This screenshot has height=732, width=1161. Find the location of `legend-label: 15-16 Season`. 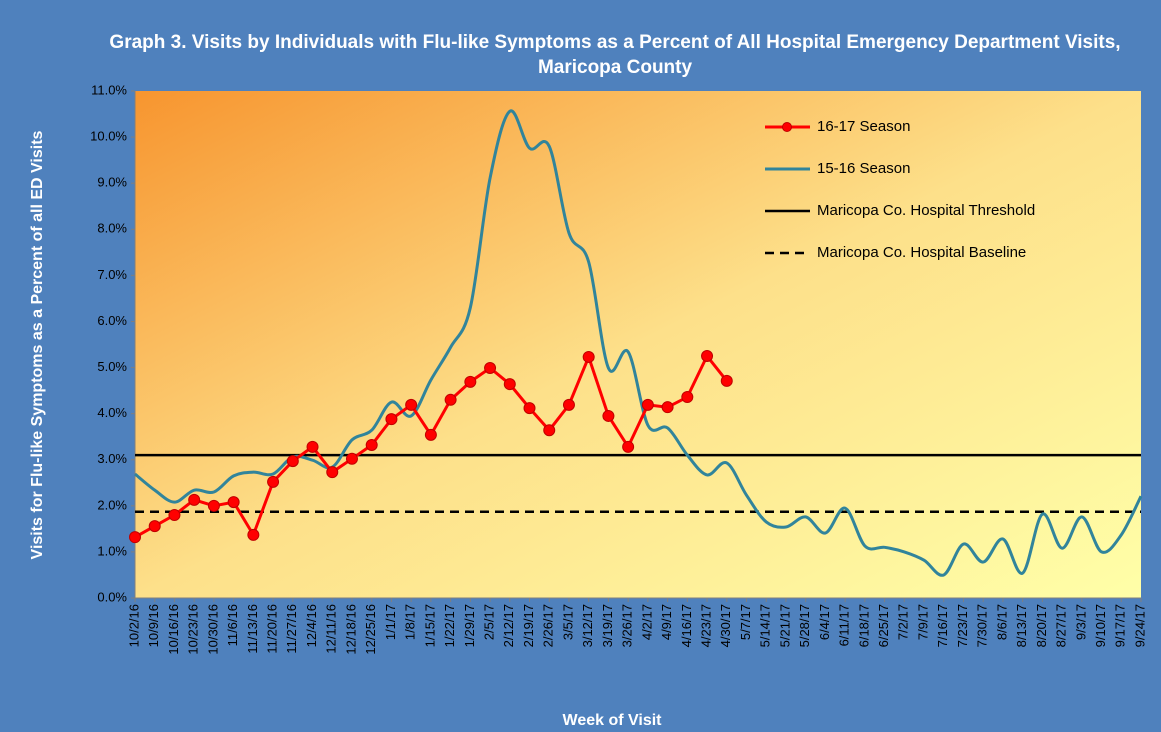

legend-label: 15-16 Season is located at coordinates (863, 168).